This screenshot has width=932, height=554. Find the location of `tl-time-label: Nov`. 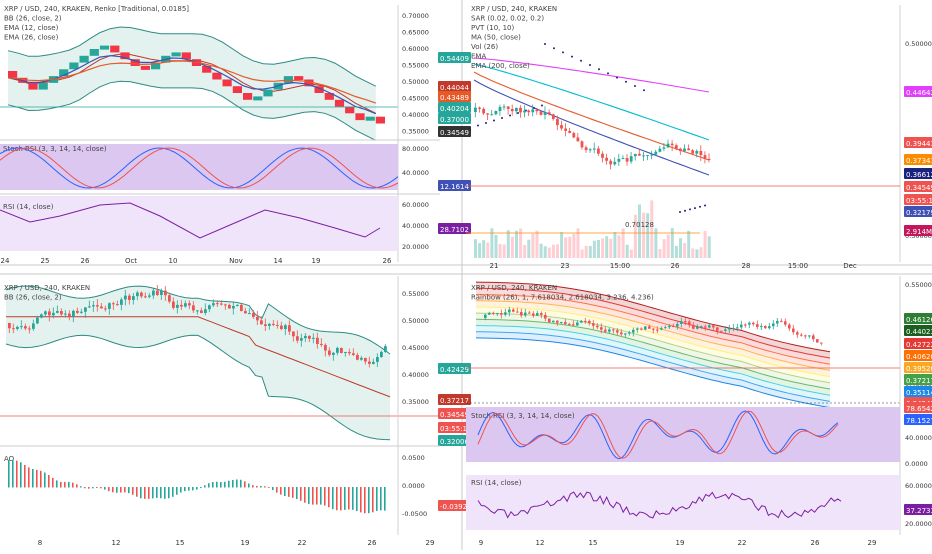

tl-time-label: Nov is located at coordinates (236, 261).